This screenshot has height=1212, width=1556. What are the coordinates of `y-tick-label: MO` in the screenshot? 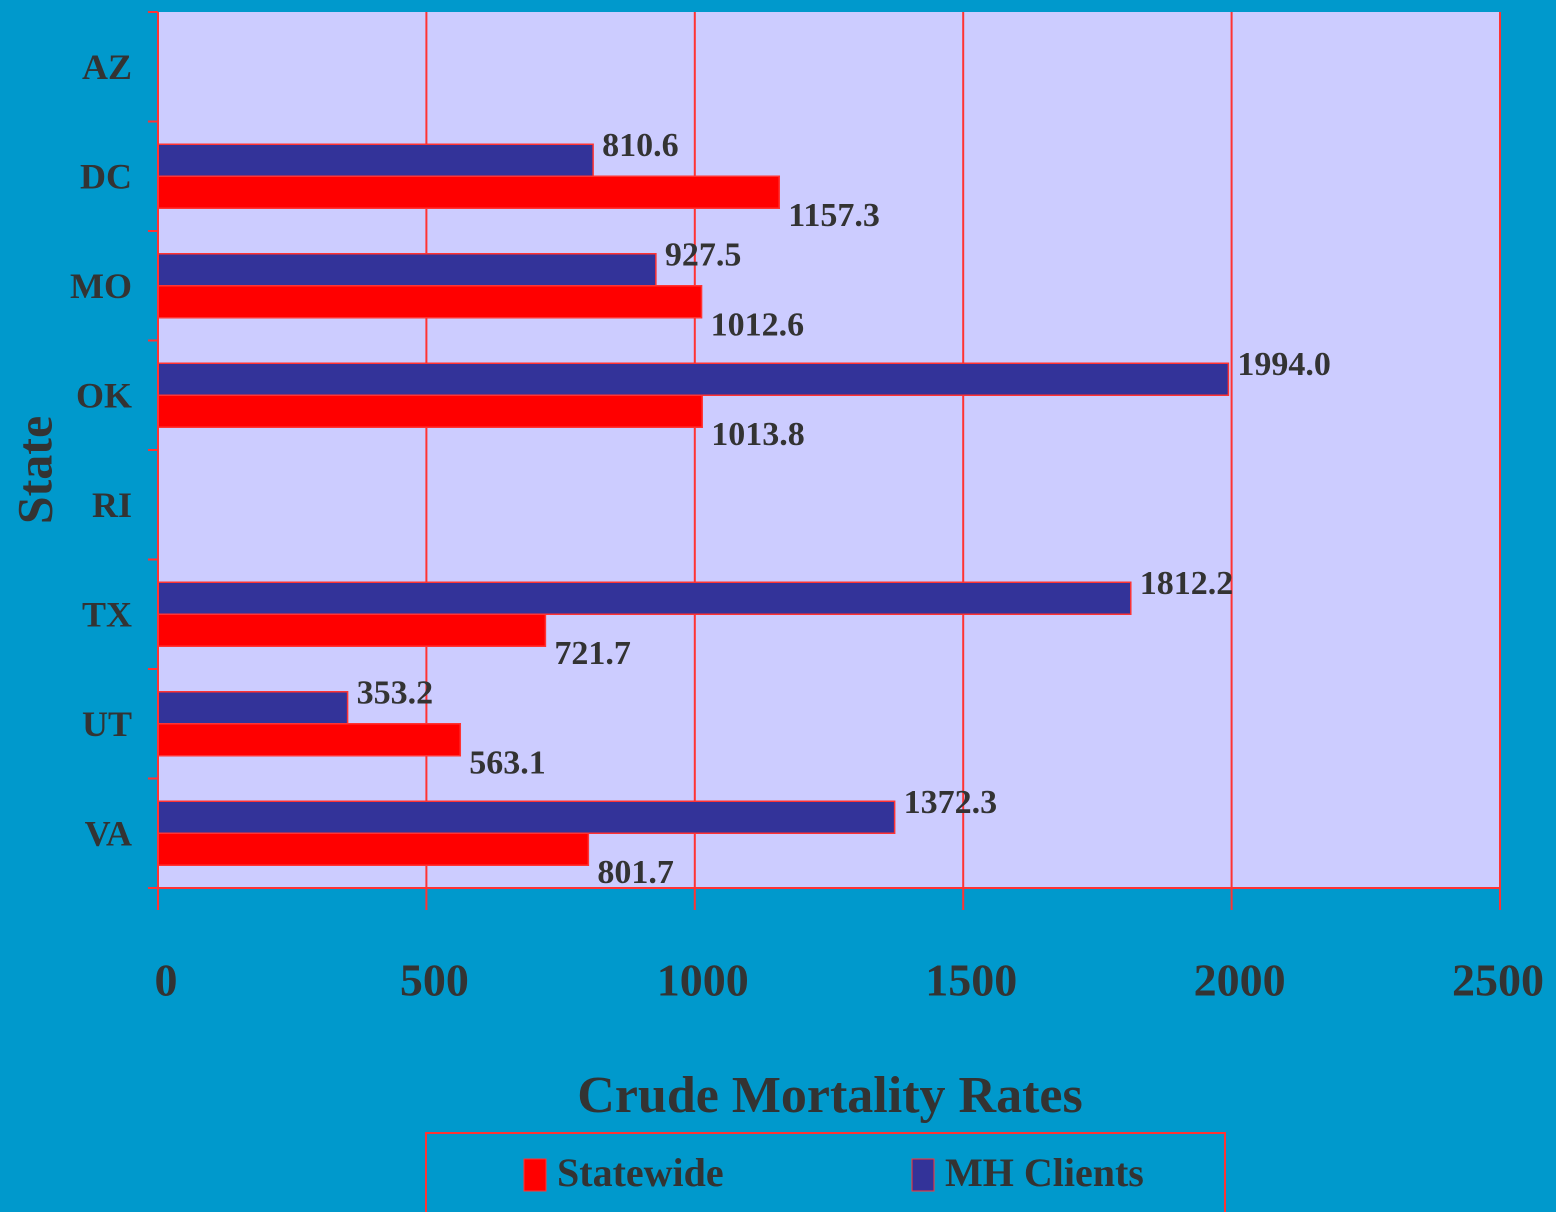 It's located at (101, 286).